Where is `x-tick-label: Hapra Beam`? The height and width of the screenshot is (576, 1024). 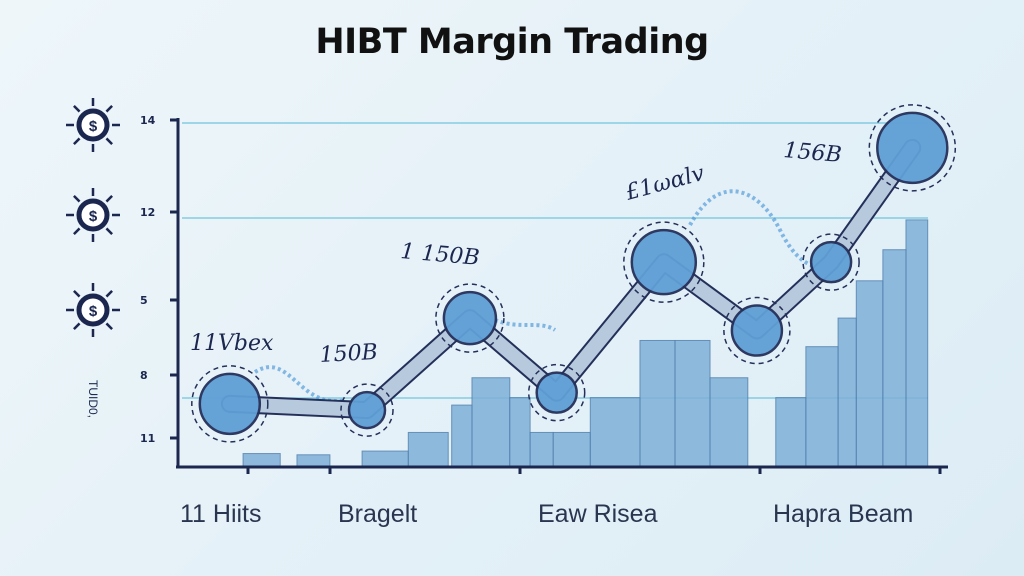 x-tick-label: Hapra Beam is located at coordinates (843, 514).